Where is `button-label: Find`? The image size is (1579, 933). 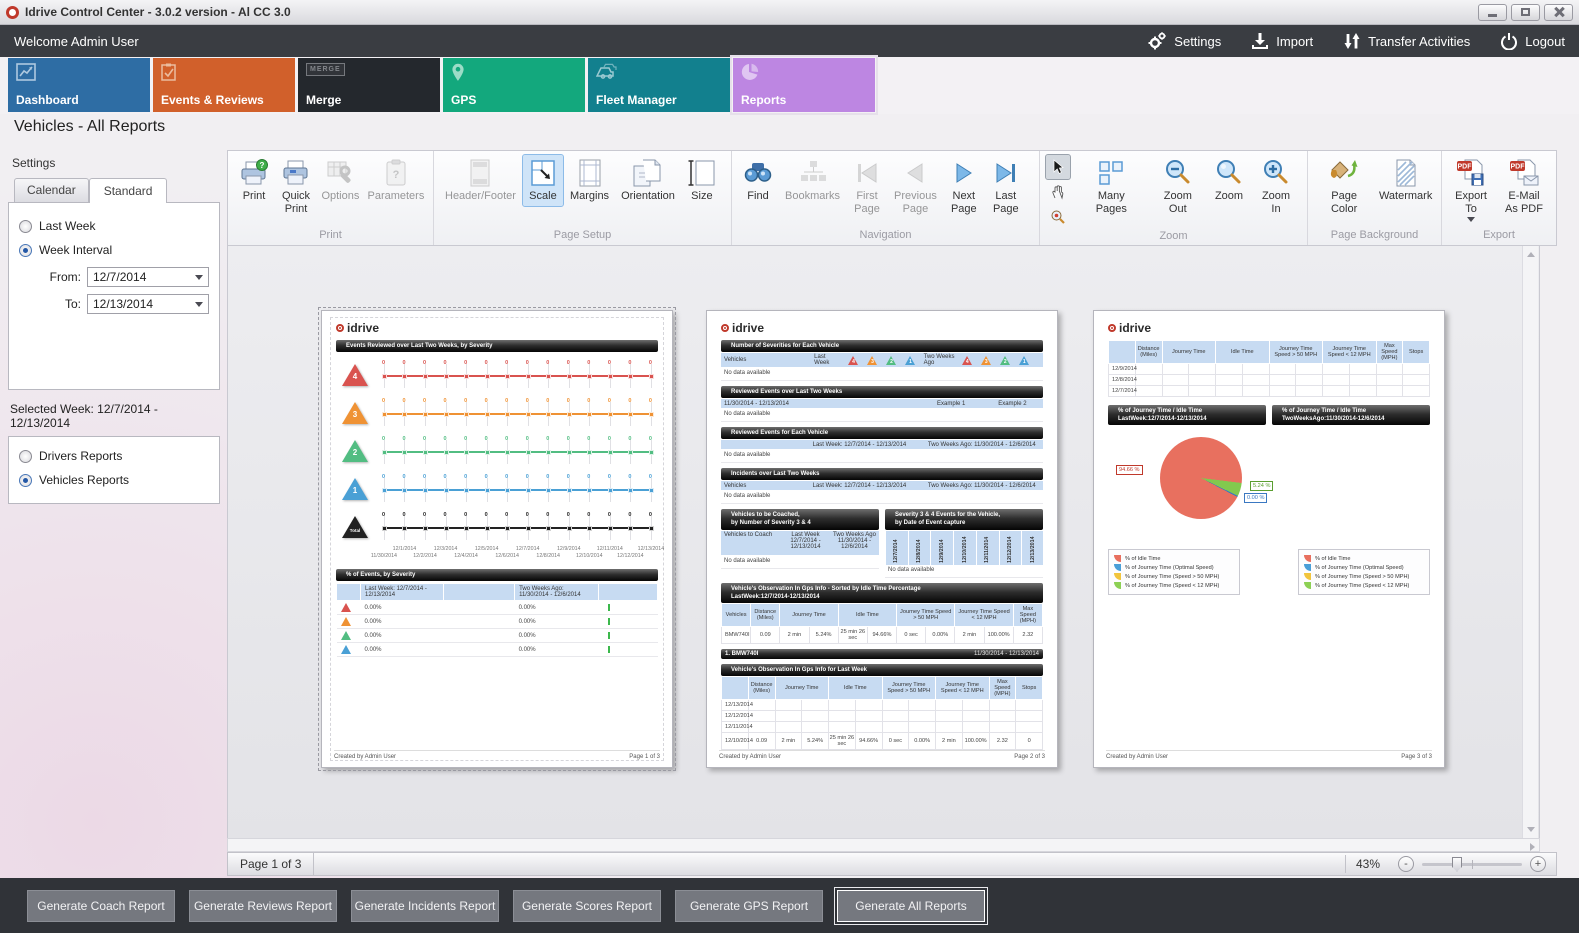 button-label: Find is located at coordinates (758, 196).